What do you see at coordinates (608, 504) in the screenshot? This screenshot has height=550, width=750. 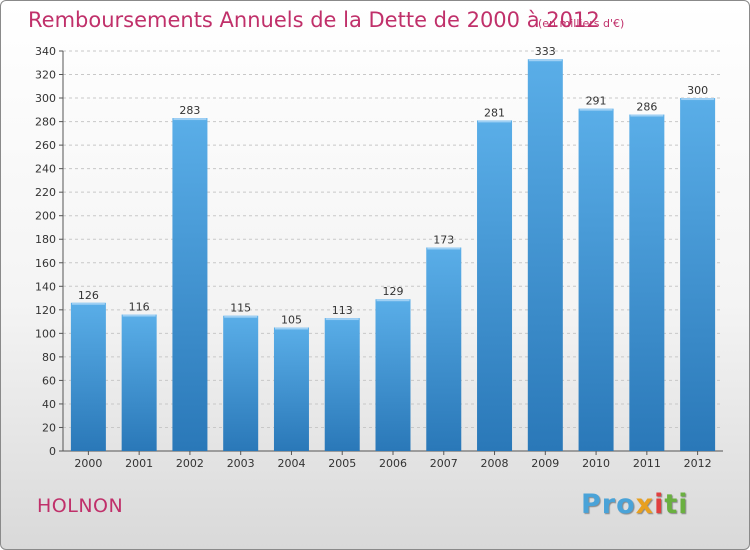 I see `brand-part-1: Pro` at bounding box center [608, 504].